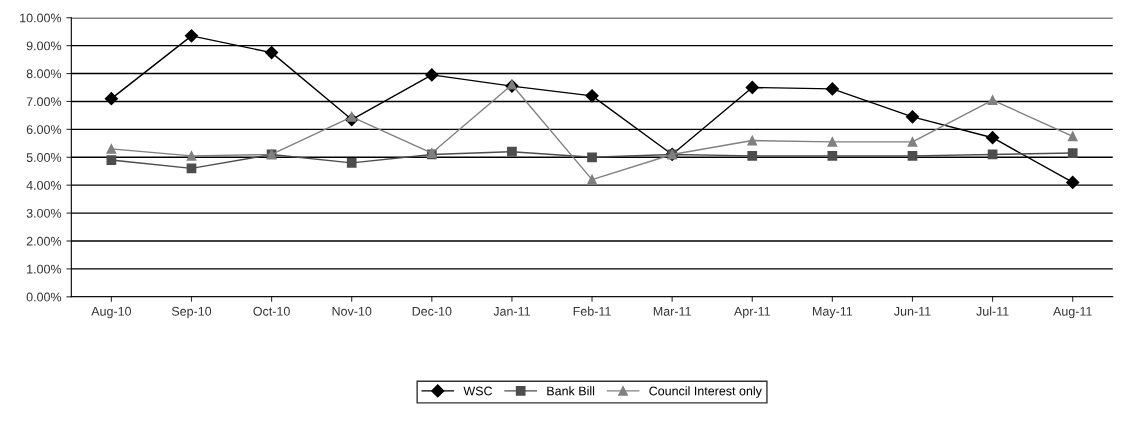 This screenshot has height=443, width=1132. What do you see at coordinates (432, 311) in the screenshot?
I see `x-tick-label: Dec-10` at bounding box center [432, 311].